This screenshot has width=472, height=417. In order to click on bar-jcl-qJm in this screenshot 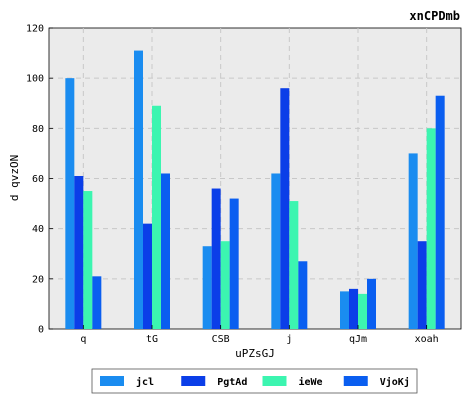, I will do `click(344, 310)`.